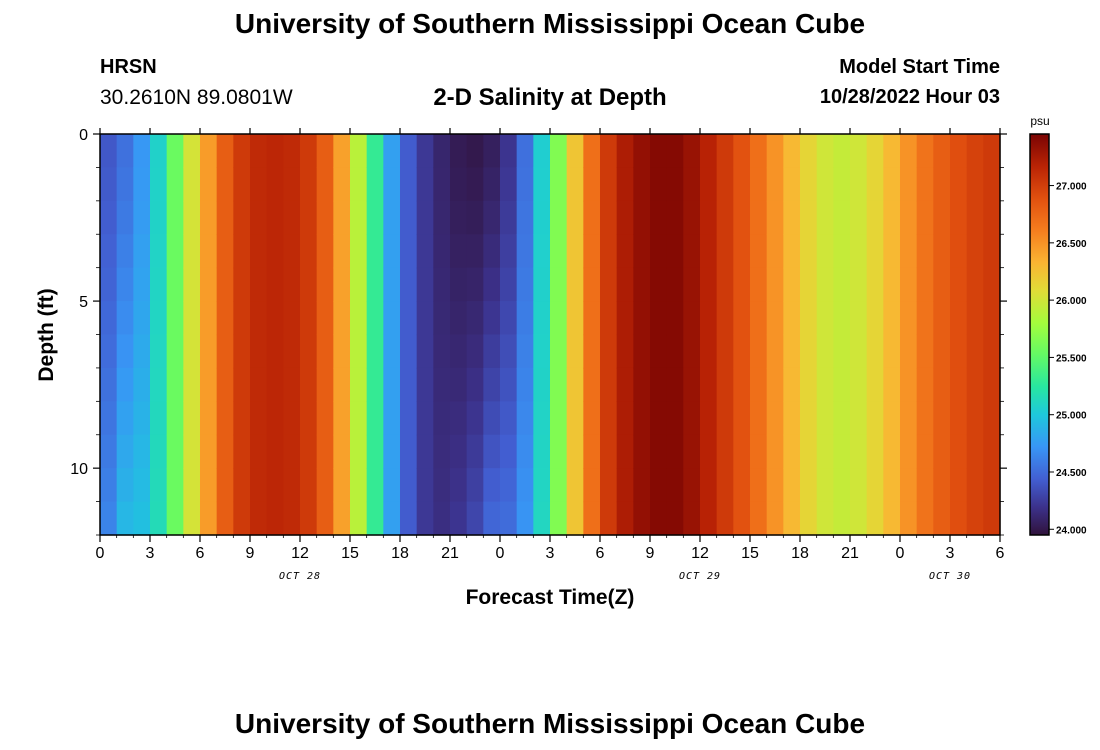 Image resolution: width=1100 pixels, height=750 pixels. What do you see at coordinates (1071, 416) in the screenshot?
I see `colorbar-tick-label: 25.000` at bounding box center [1071, 416].